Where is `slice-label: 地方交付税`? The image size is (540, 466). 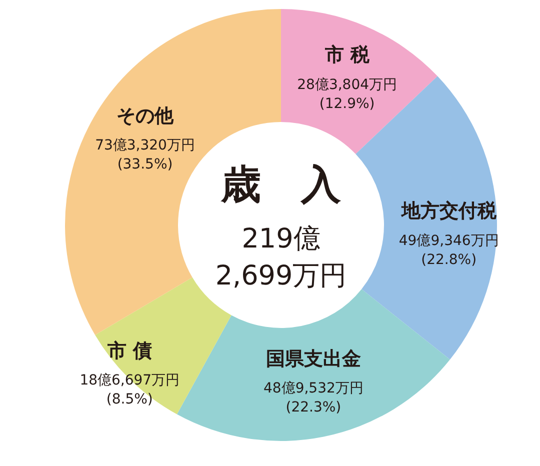 slice-label: 地方交付税 is located at coordinates (449, 211).